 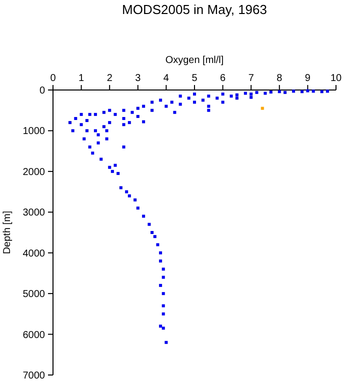 What do you see at coordinates (34, 376) in the screenshot?
I see `y-tick-label: 7000` at bounding box center [34, 376].